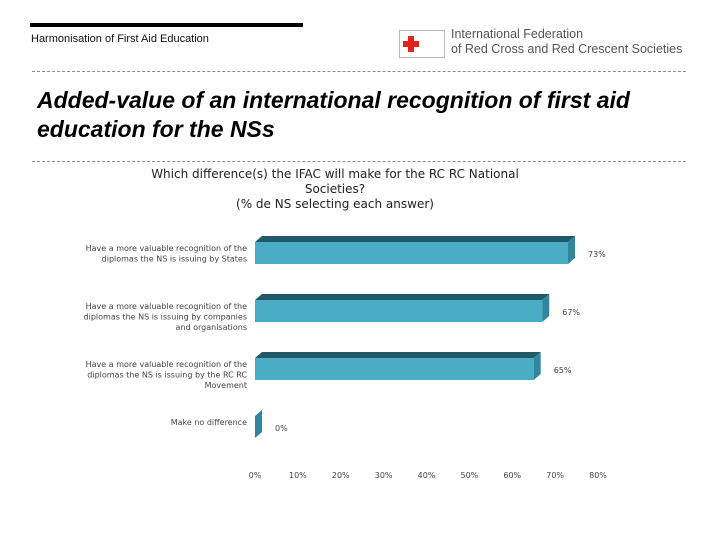  What do you see at coordinates (598, 475) in the screenshot?
I see `x-tick-label: 80%` at bounding box center [598, 475].